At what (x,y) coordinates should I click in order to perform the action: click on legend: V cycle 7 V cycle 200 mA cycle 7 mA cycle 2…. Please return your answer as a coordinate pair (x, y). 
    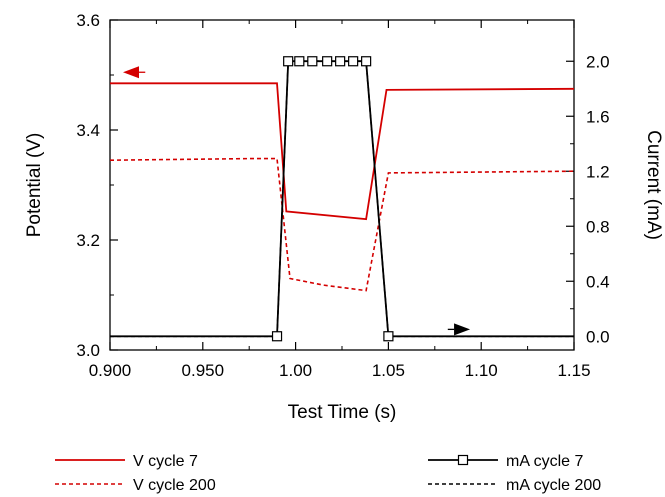
    Looking at the image, I should click on (328, 473).